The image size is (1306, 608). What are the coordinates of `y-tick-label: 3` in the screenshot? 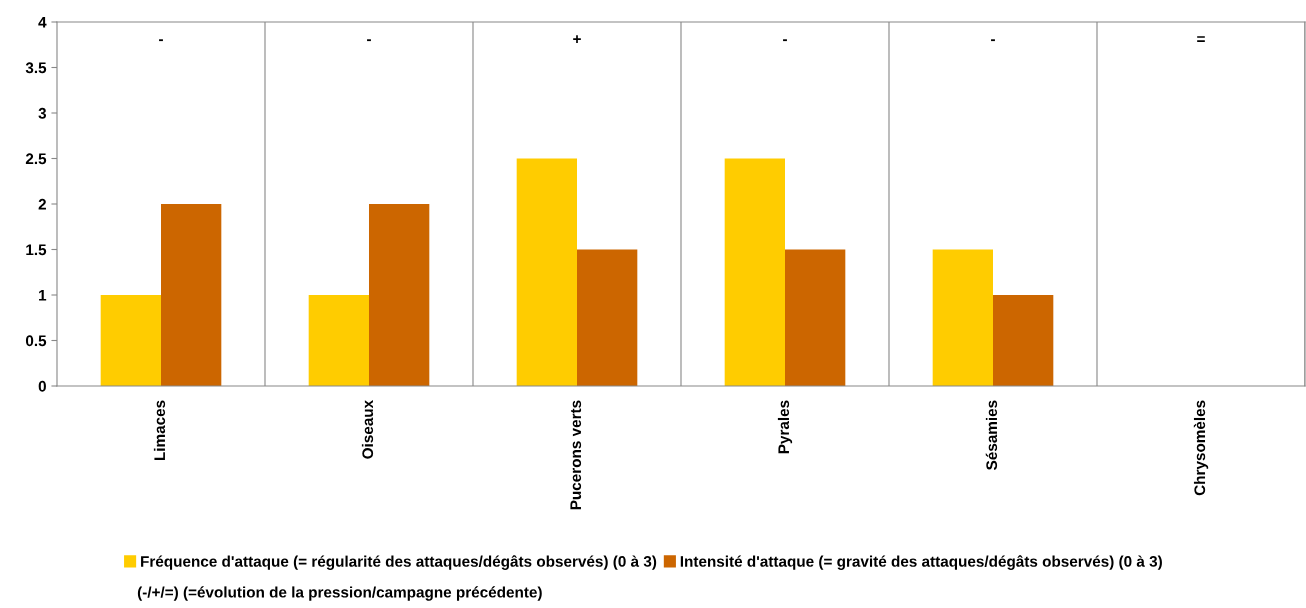 It's located at (42, 113).